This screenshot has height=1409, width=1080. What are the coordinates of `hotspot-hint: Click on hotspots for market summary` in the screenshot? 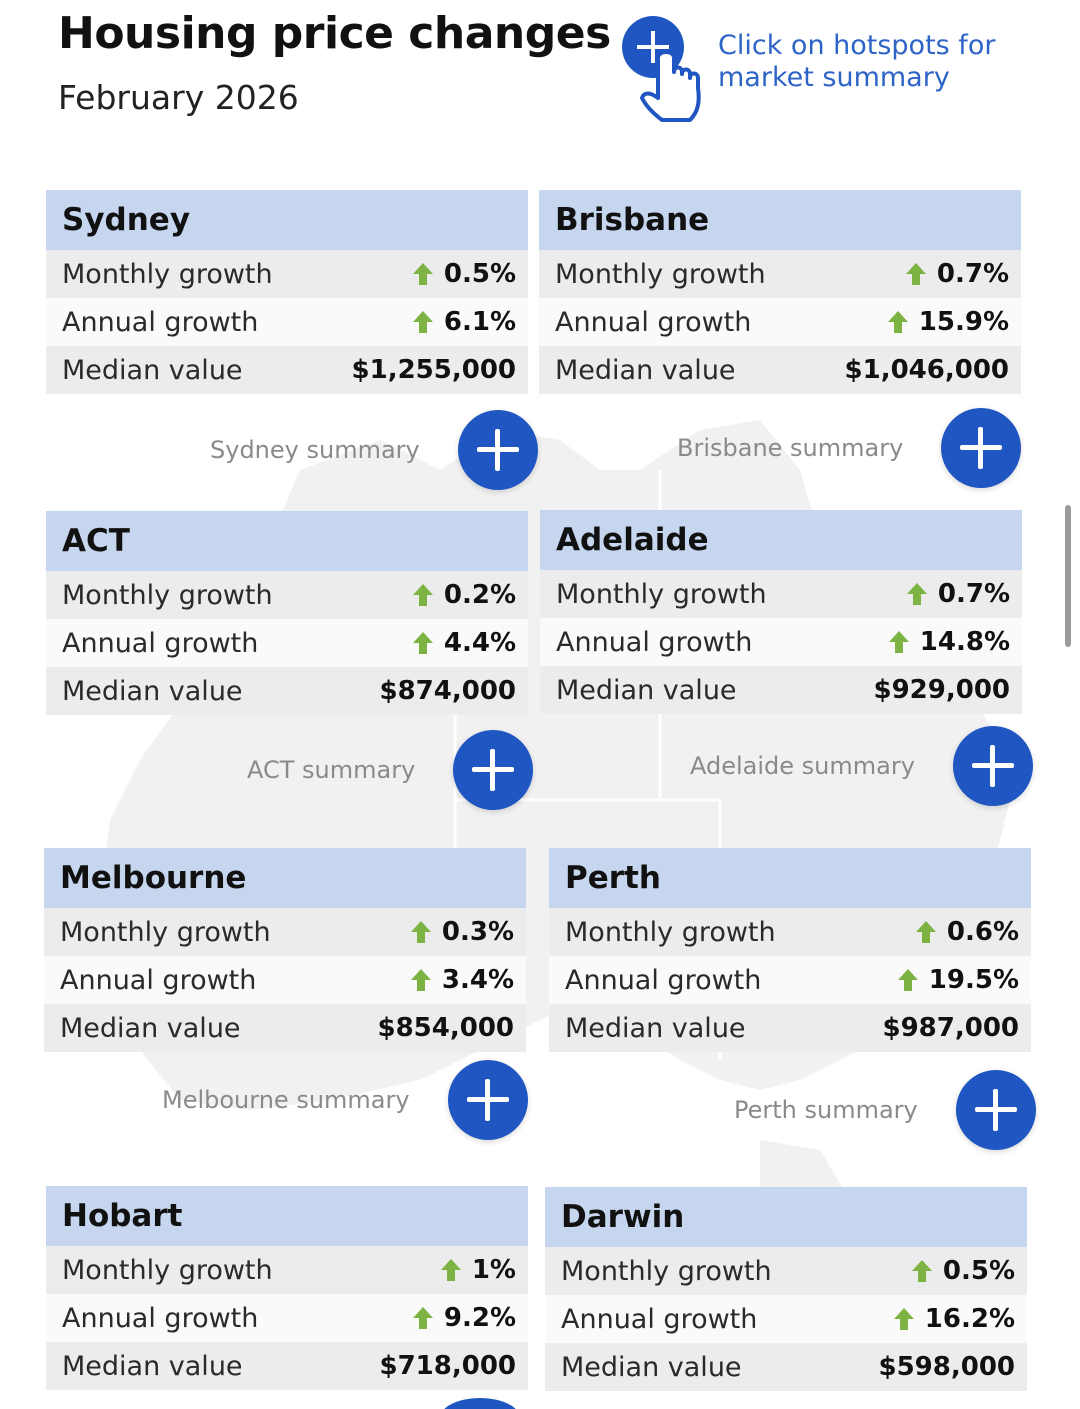 It's located at (857, 61).